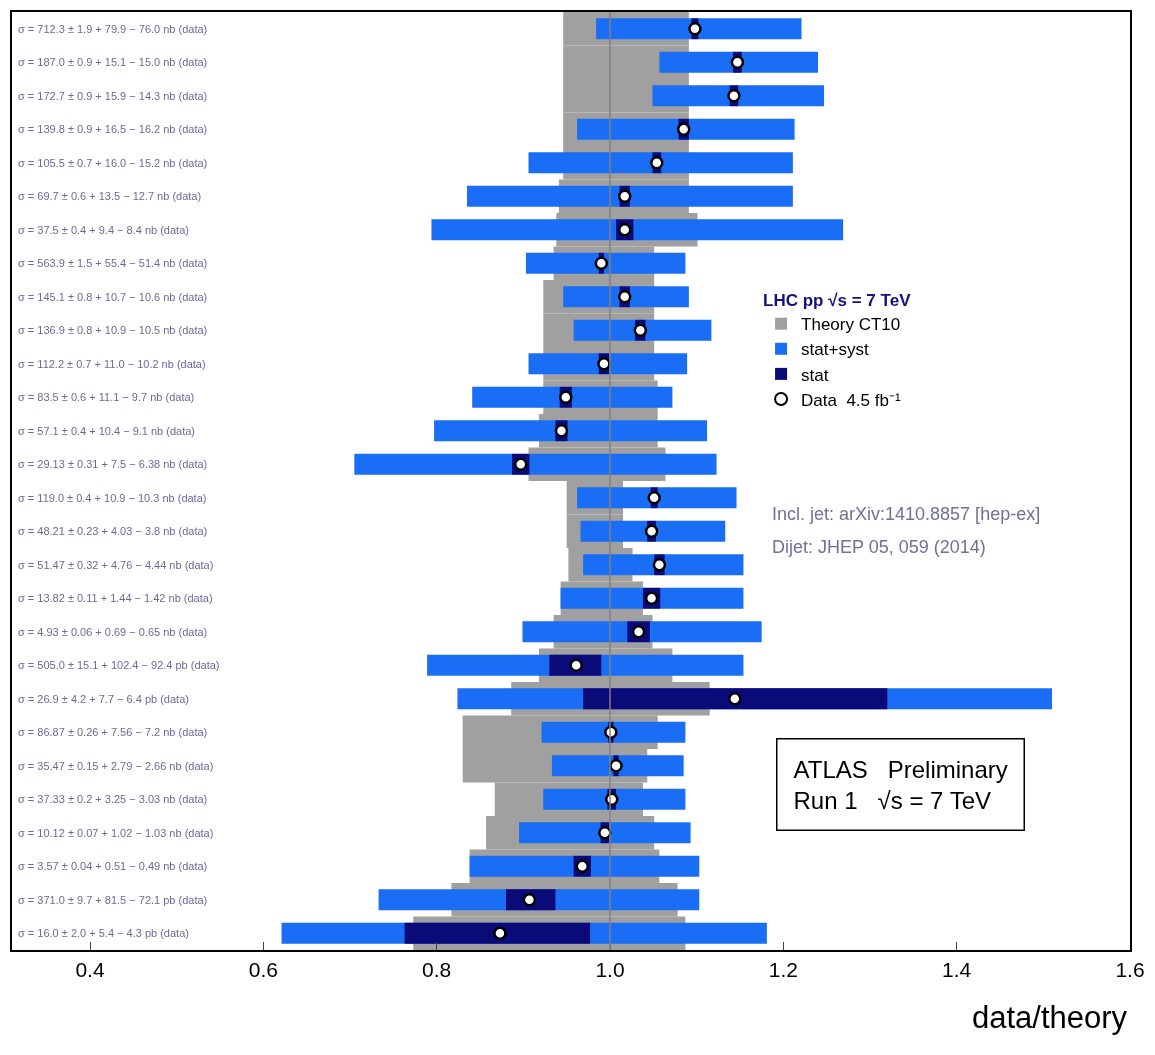 This screenshot has height=1055, width=1155. What do you see at coordinates (815, 375) in the screenshot?
I see `legend-label: stat` at bounding box center [815, 375].